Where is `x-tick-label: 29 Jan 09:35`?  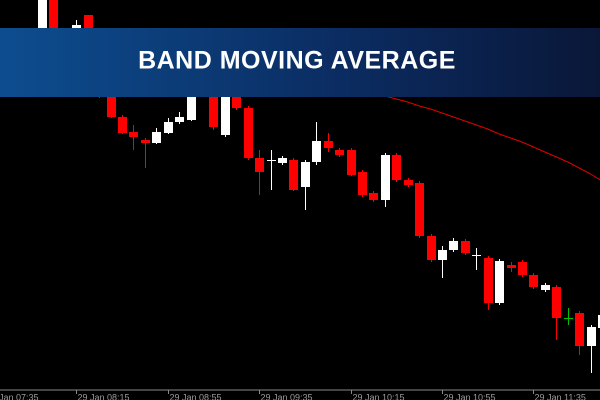
x-tick-label: 29 Jan 09:35 is located at coordinates (287, 396).